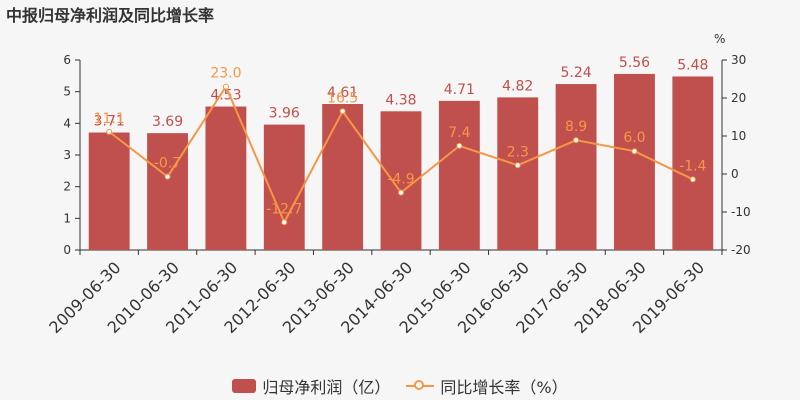  I want to click on bar-value-label: 5.56, so click(634, 63).